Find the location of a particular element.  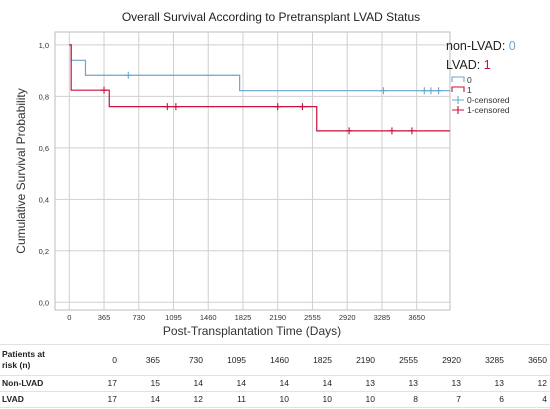

risk-table-row: Non-LVAD 17 15 14 14 14 14 13 13 13 13 12 is located at coordinates (275, 383).